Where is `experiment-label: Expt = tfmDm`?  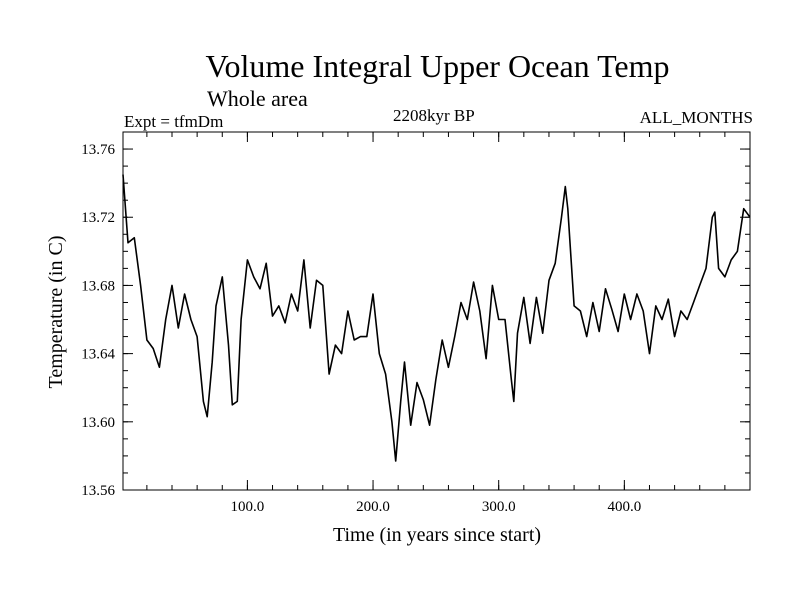
experiment-label: Expt = tfmDm is located at coordinates (174, 121).